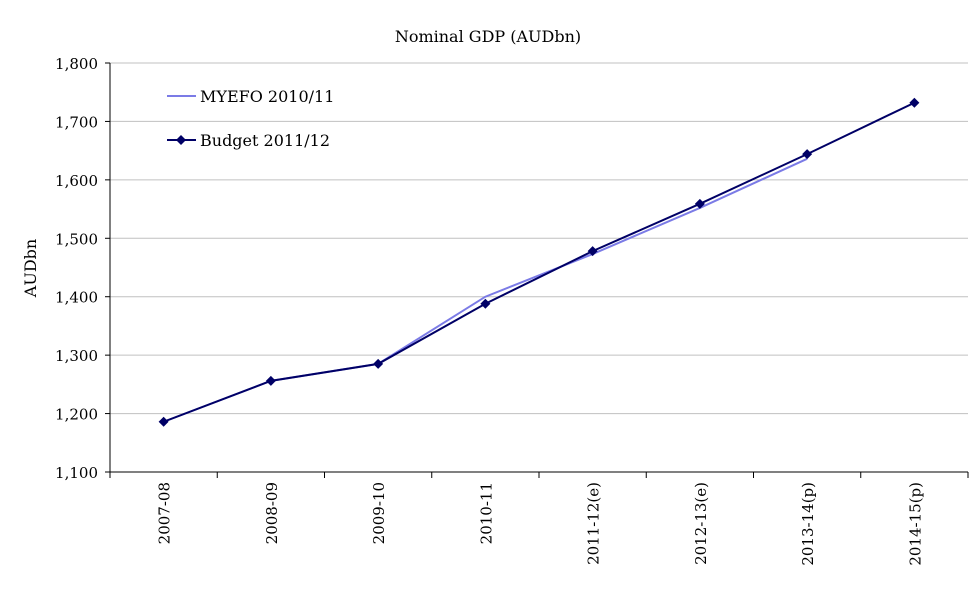 Image resolution: width=977 pixels, height=604 pixels. I want to click on legend-label: Budget 2011/12, so click(265, 140).